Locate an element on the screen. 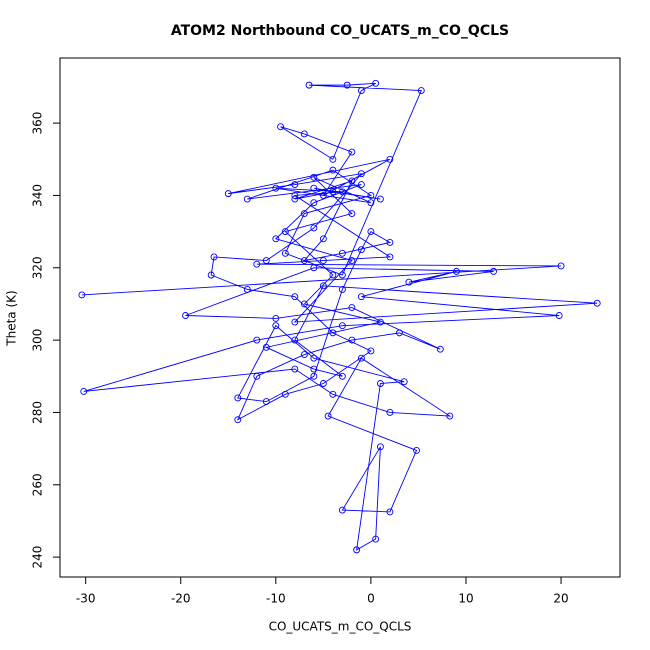 Image resolution: width=650 pixels, height=650 pixels. x-tick-label: 20 is located at coordinates (560, 599).